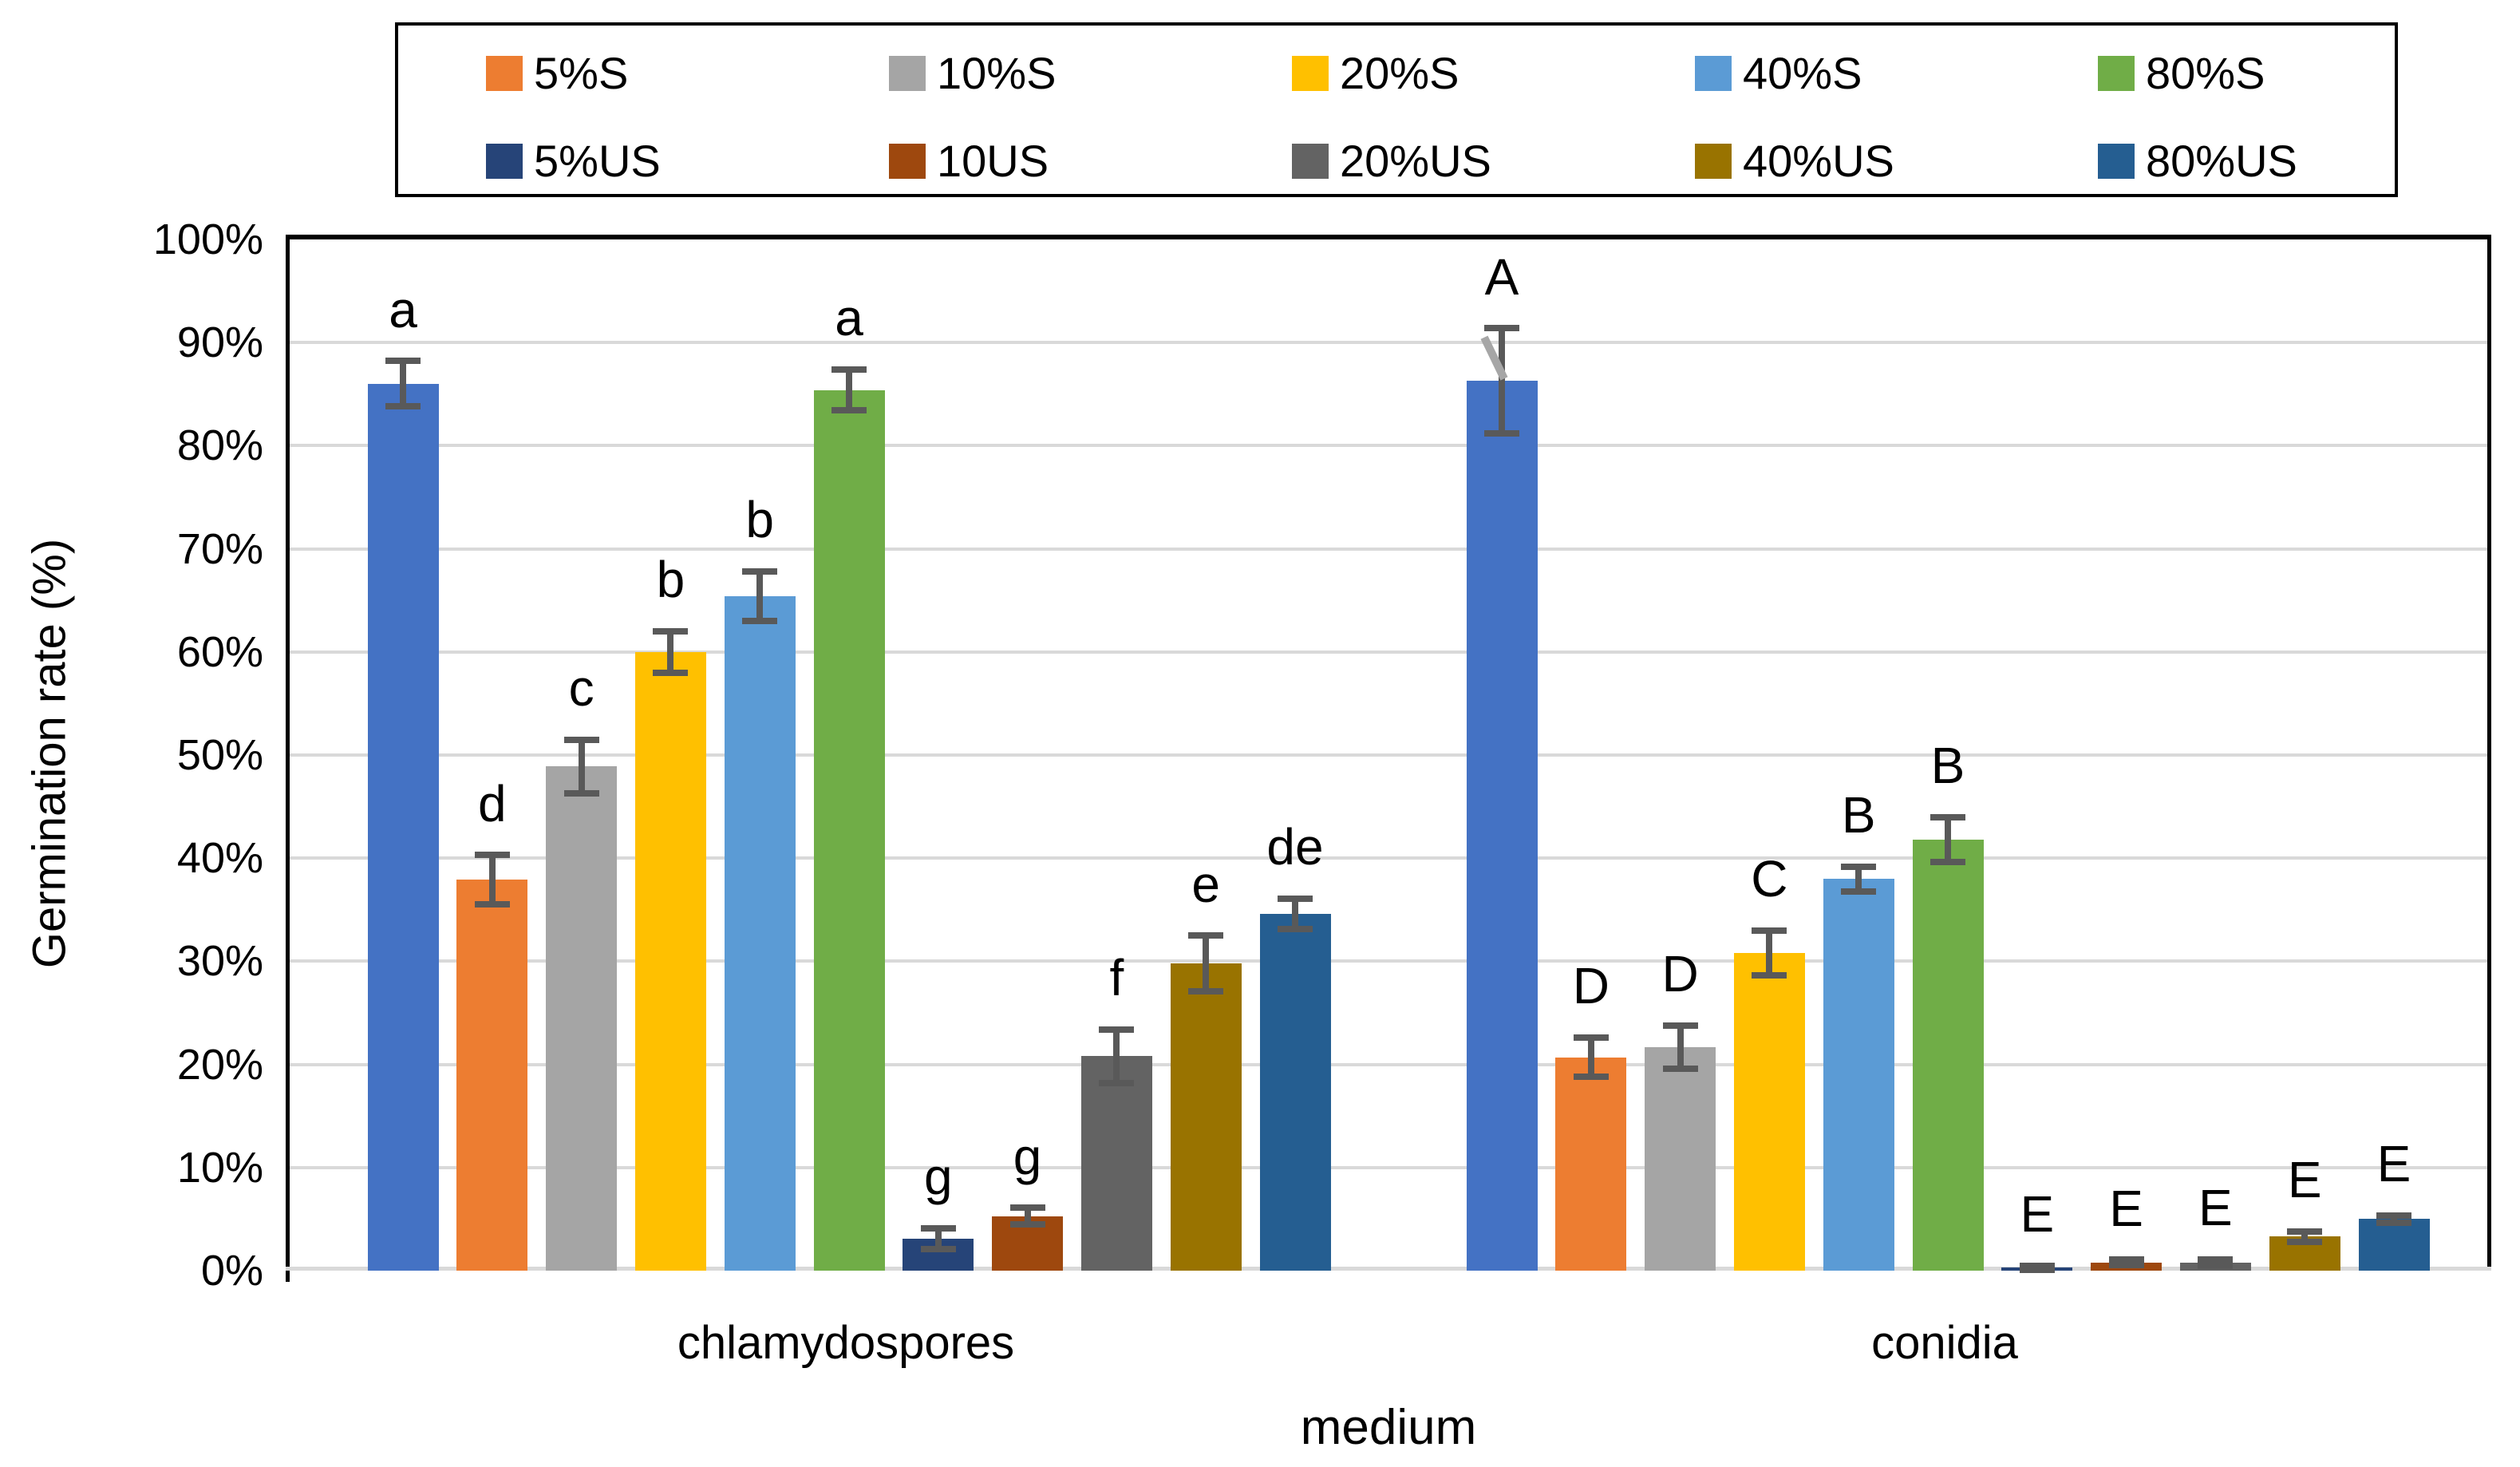  What do you see at coordinates (849, 369) in the screenshot?
I see `error-cap-top-80%S-chlamydospores` at bounding box center [849, 369].